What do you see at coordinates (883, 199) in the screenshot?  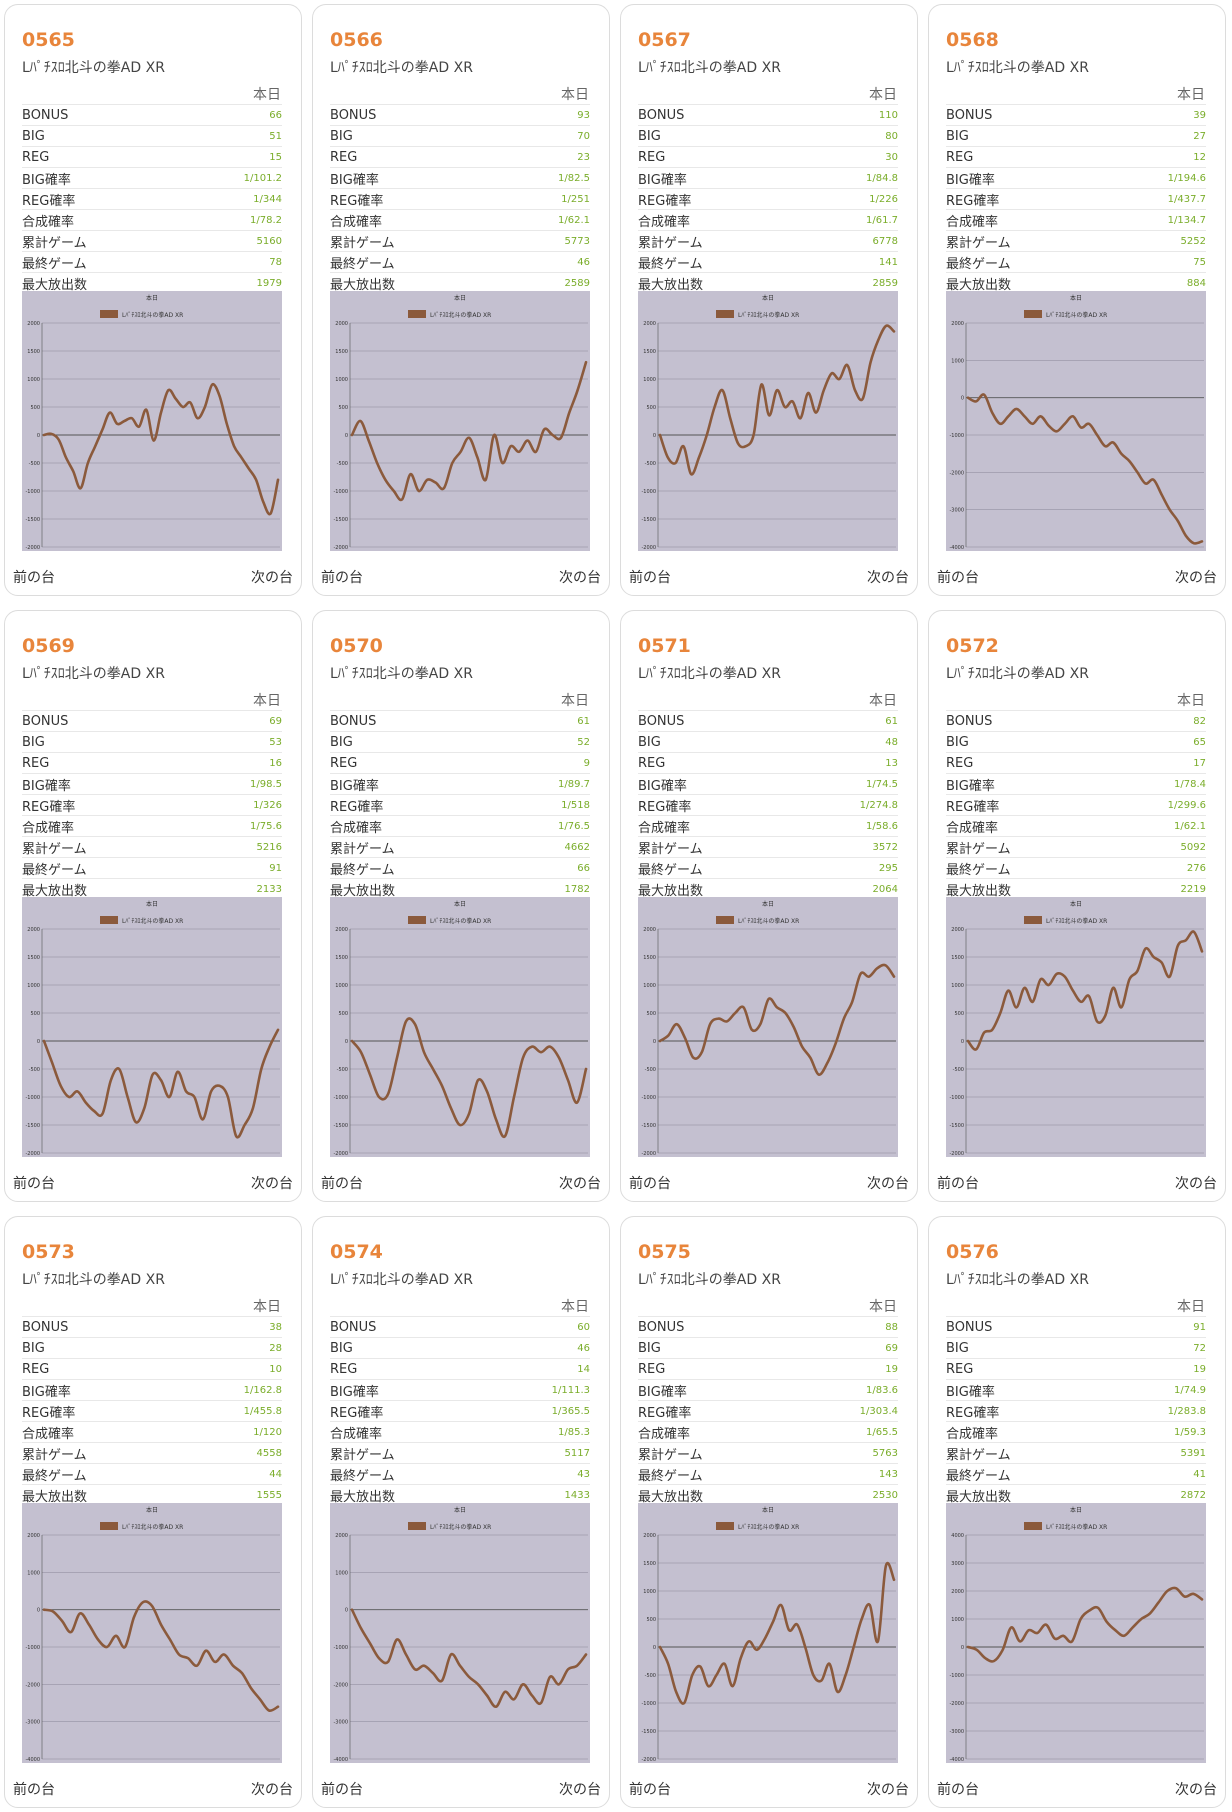 I see `stats-row-value: 1/226` at bounding box center [883, 199].